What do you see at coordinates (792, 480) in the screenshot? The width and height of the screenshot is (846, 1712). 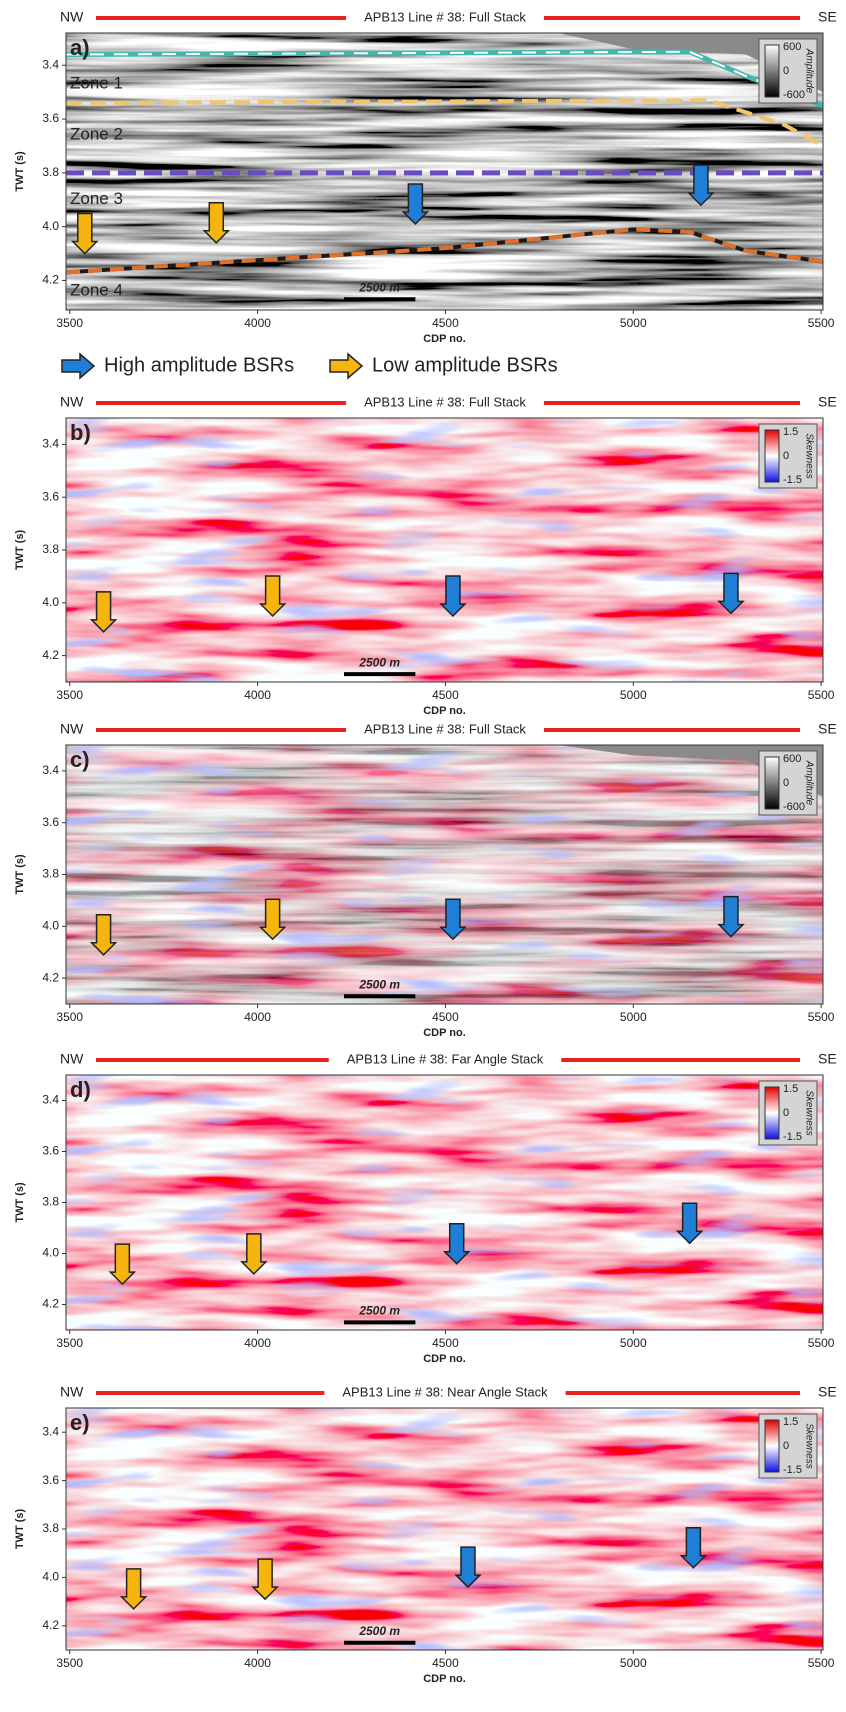 I see `colorbar-tick-label: -1.5` at bounding box center [792, 480].